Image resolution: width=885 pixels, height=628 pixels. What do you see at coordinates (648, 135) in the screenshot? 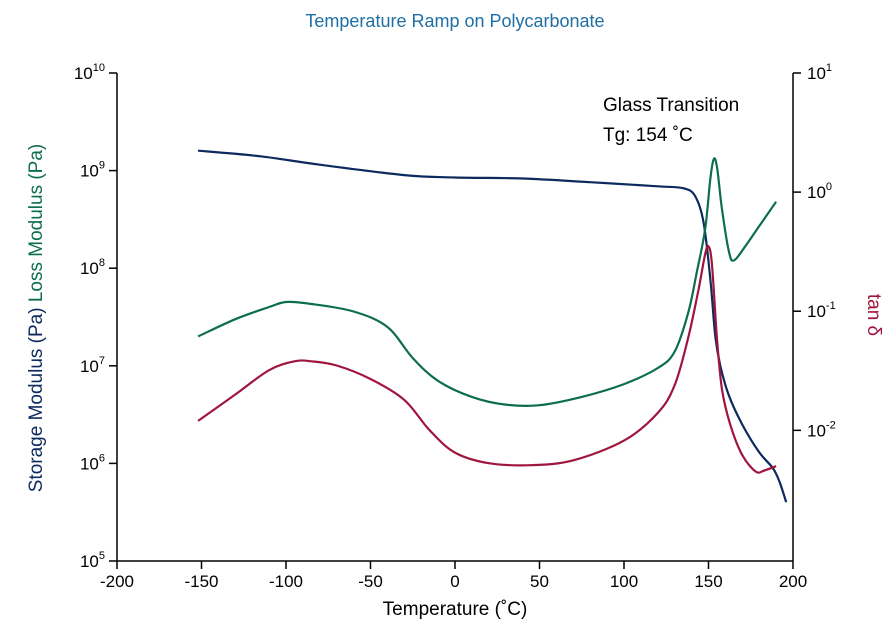
I see `annotation-line-2: Tg: 154 ˚C` at bounding box center [648, 135].